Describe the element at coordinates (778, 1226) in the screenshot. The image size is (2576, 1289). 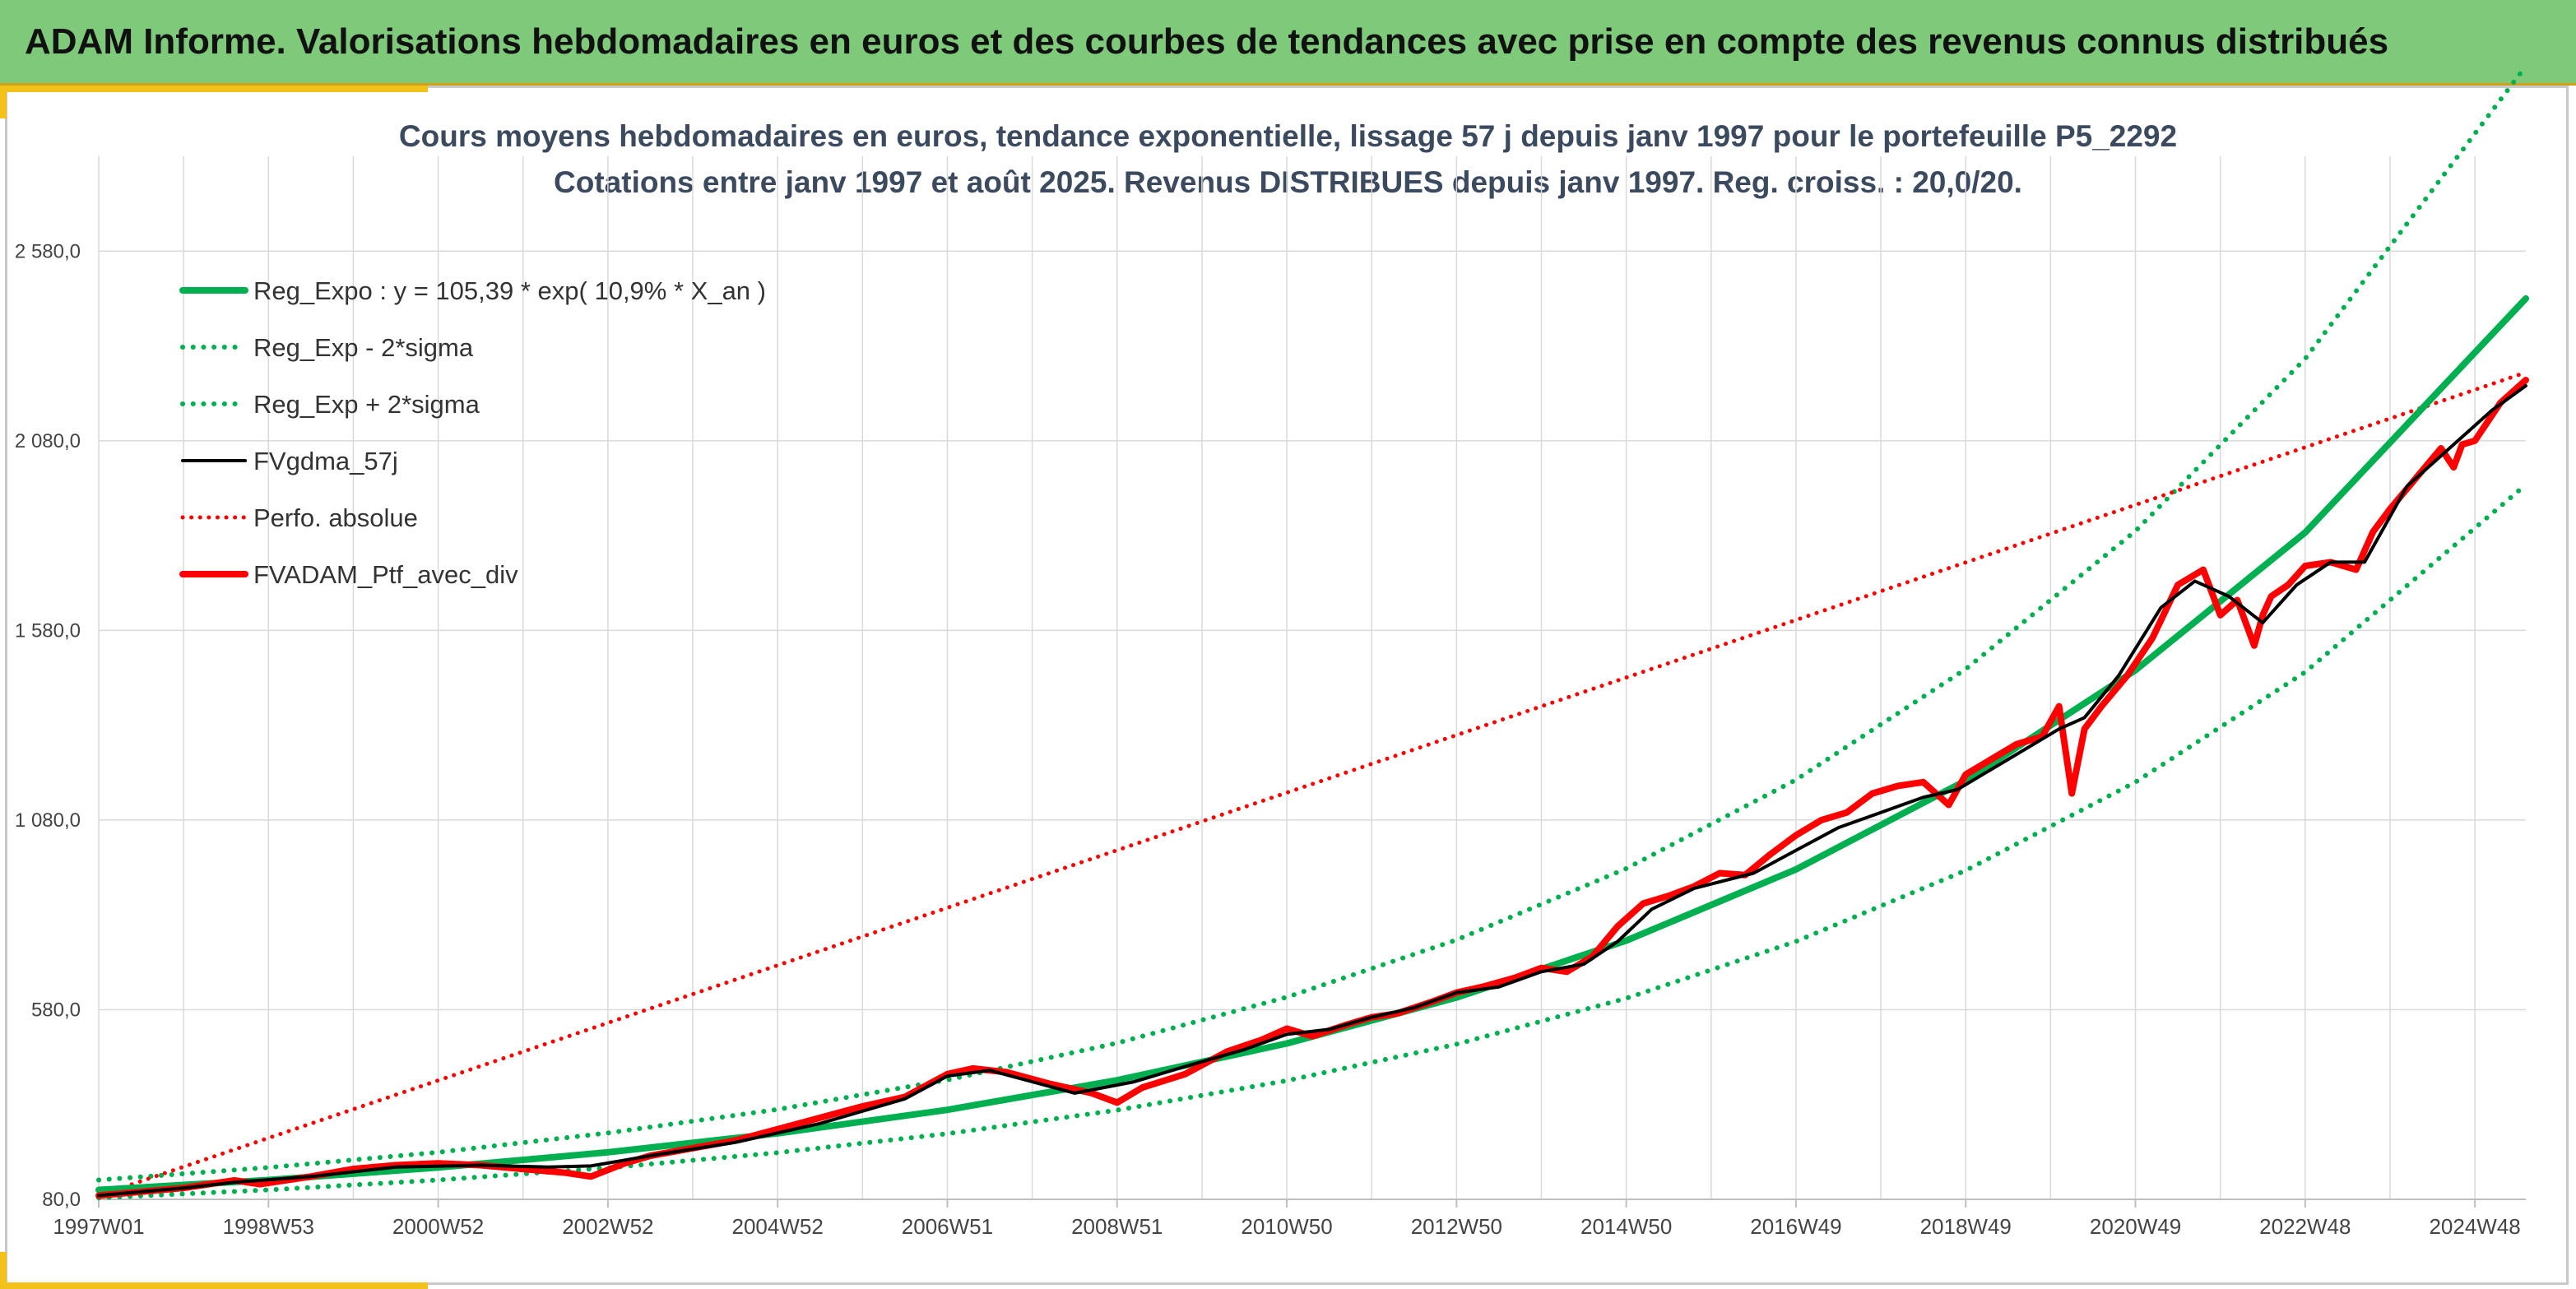
I see `x-tick-label: 2004W52` at that location.